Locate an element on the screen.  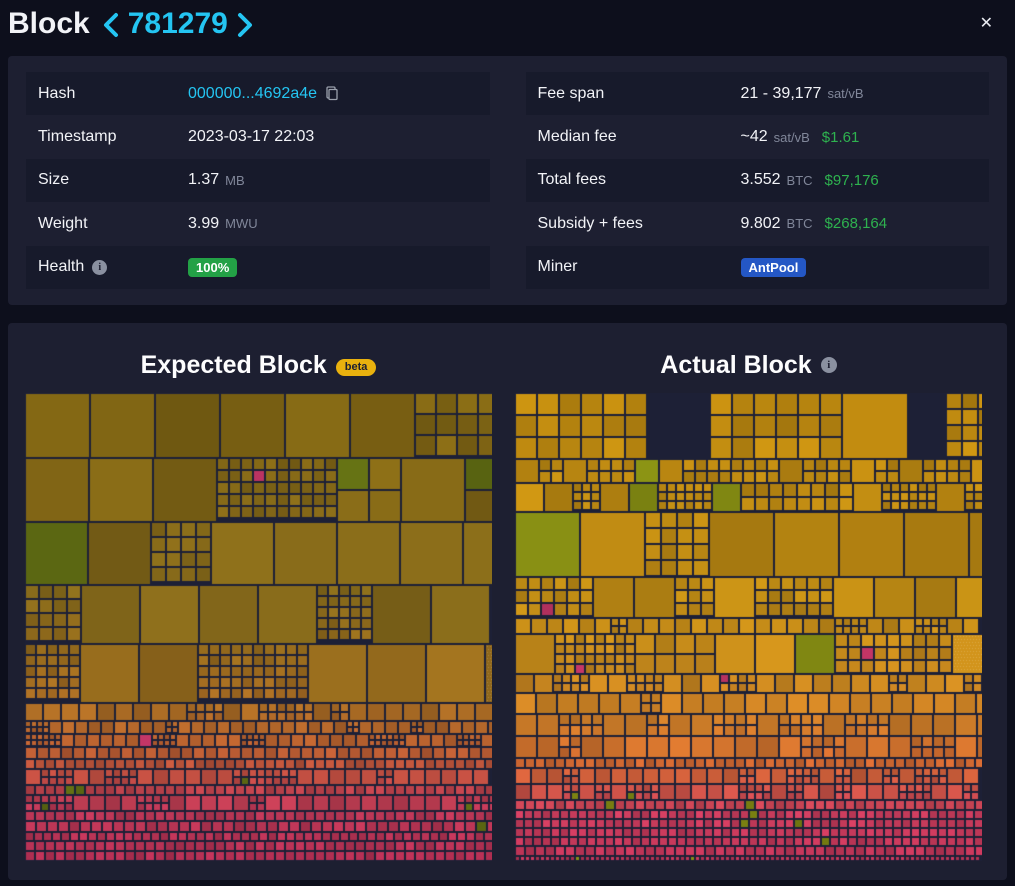
chevron-left-icon is located at coordinates (110, 23).